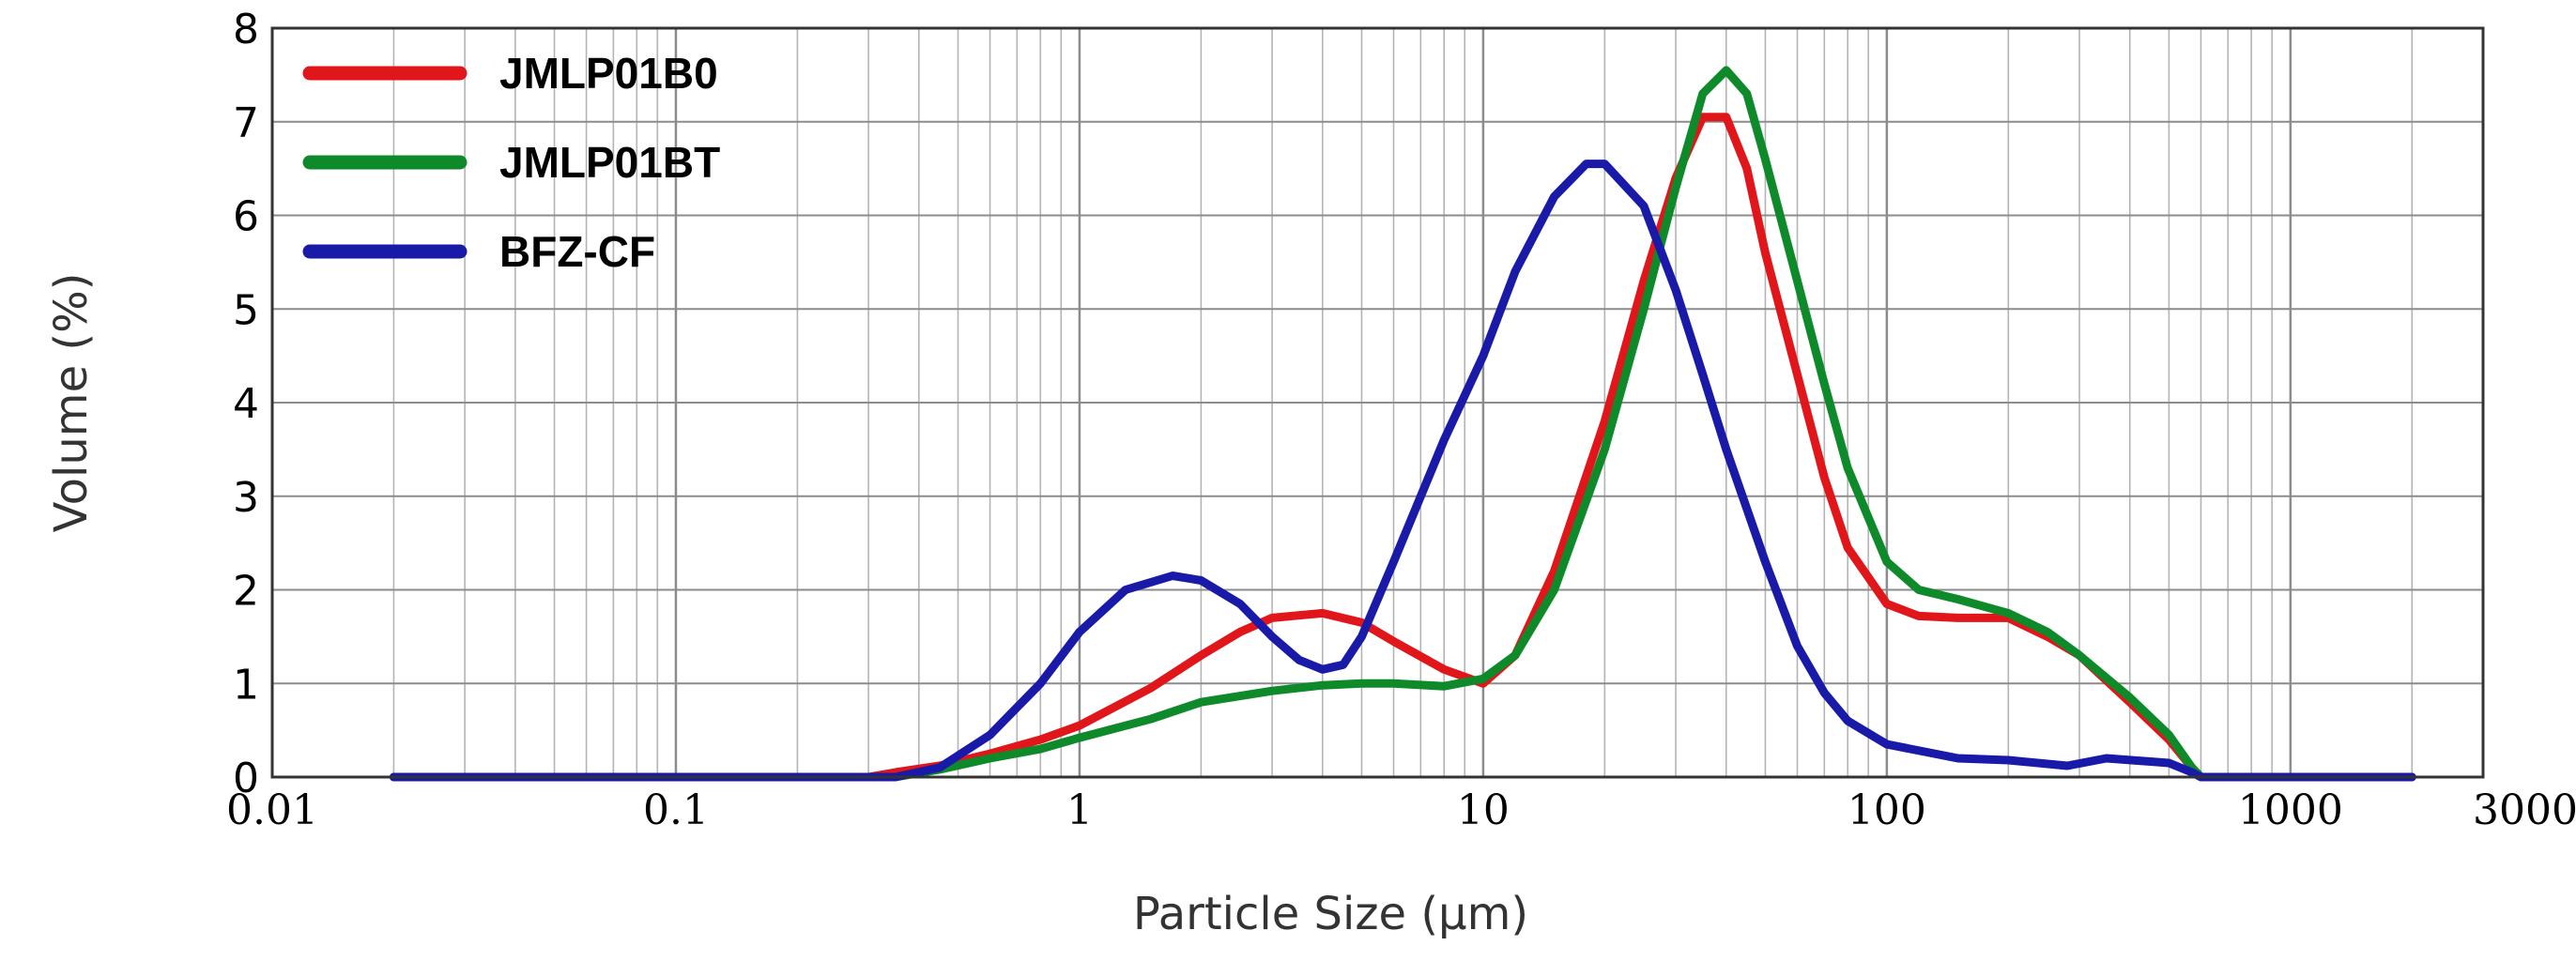  I want to click on y-tick-label: 5, so click(246, 310).